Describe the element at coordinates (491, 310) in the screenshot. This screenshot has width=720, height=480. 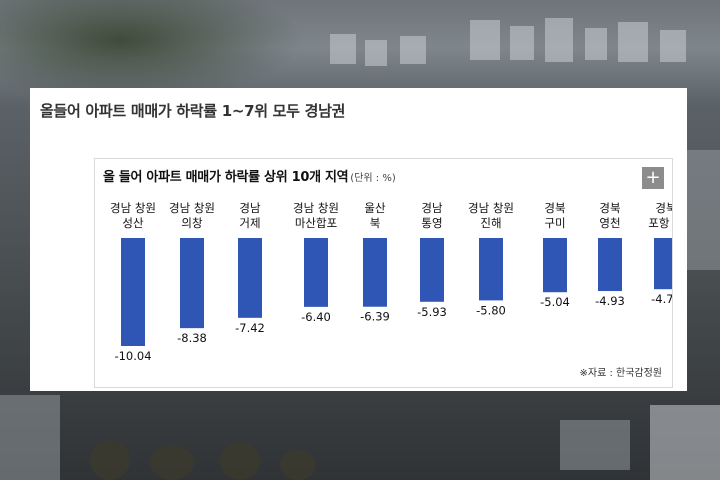
I see `data-label: -5.80` at that location.